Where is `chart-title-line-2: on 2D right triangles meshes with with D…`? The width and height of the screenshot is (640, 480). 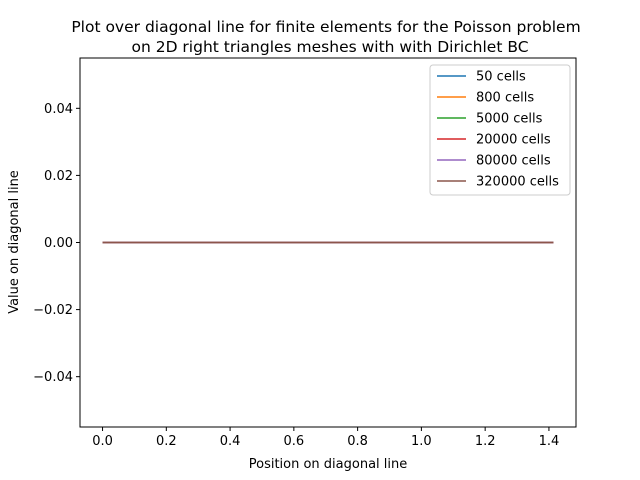
chart-title-line-2: on 2D right triangles meshes with with D… is located at coordinates (329, 47).